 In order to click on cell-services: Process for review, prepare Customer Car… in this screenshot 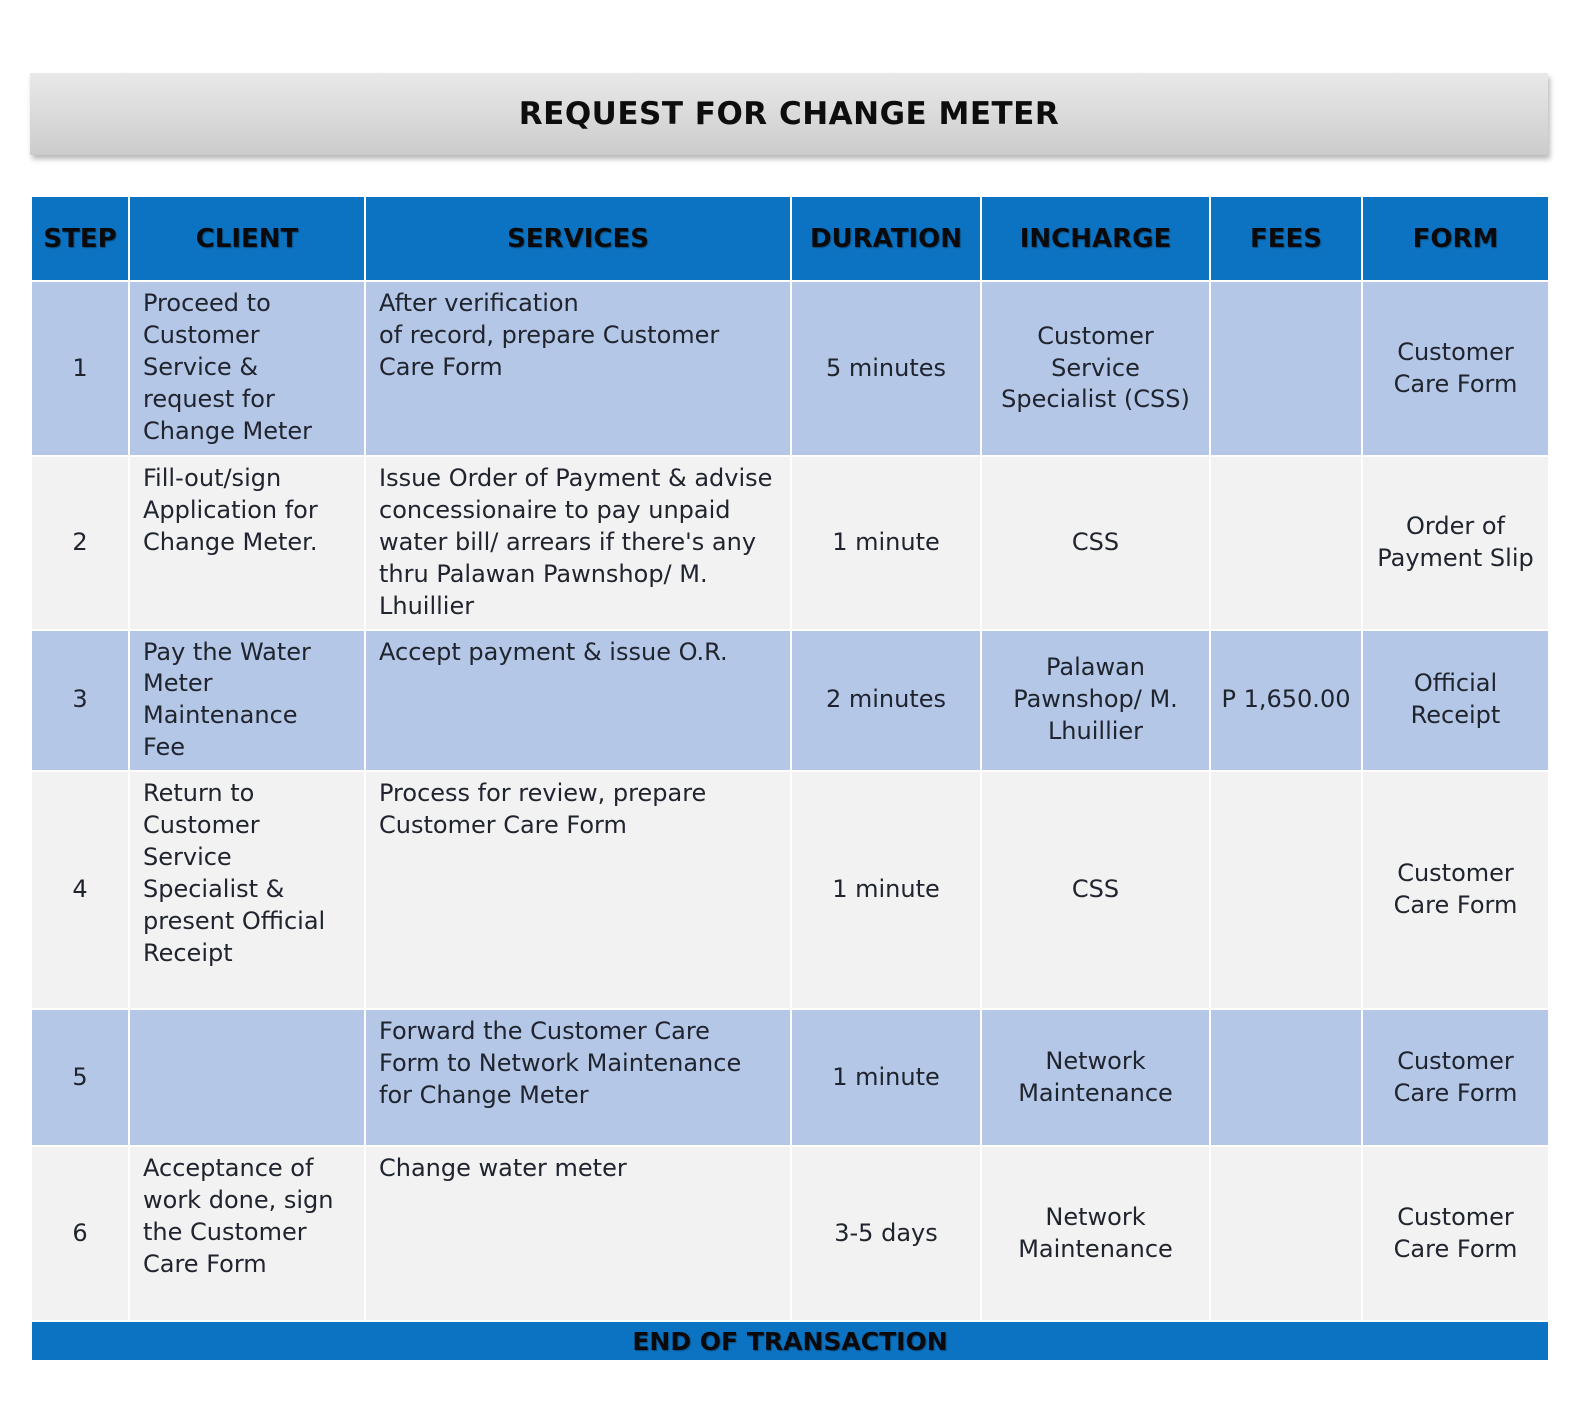, I will do `click(578, 890)`.